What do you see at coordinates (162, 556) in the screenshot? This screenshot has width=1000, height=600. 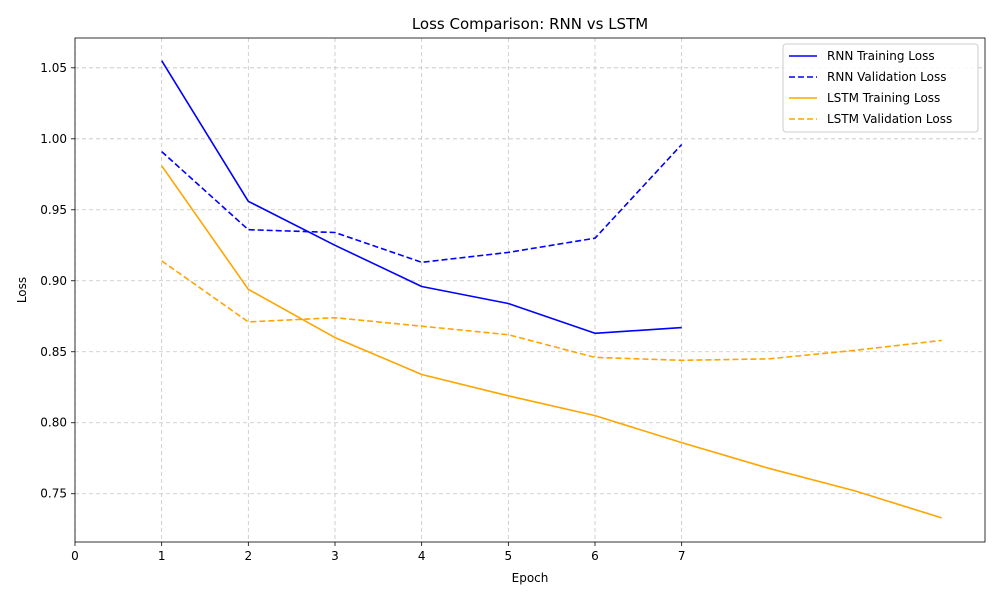 I see `x-tick-label: 1` at bounding box center [162, 556].